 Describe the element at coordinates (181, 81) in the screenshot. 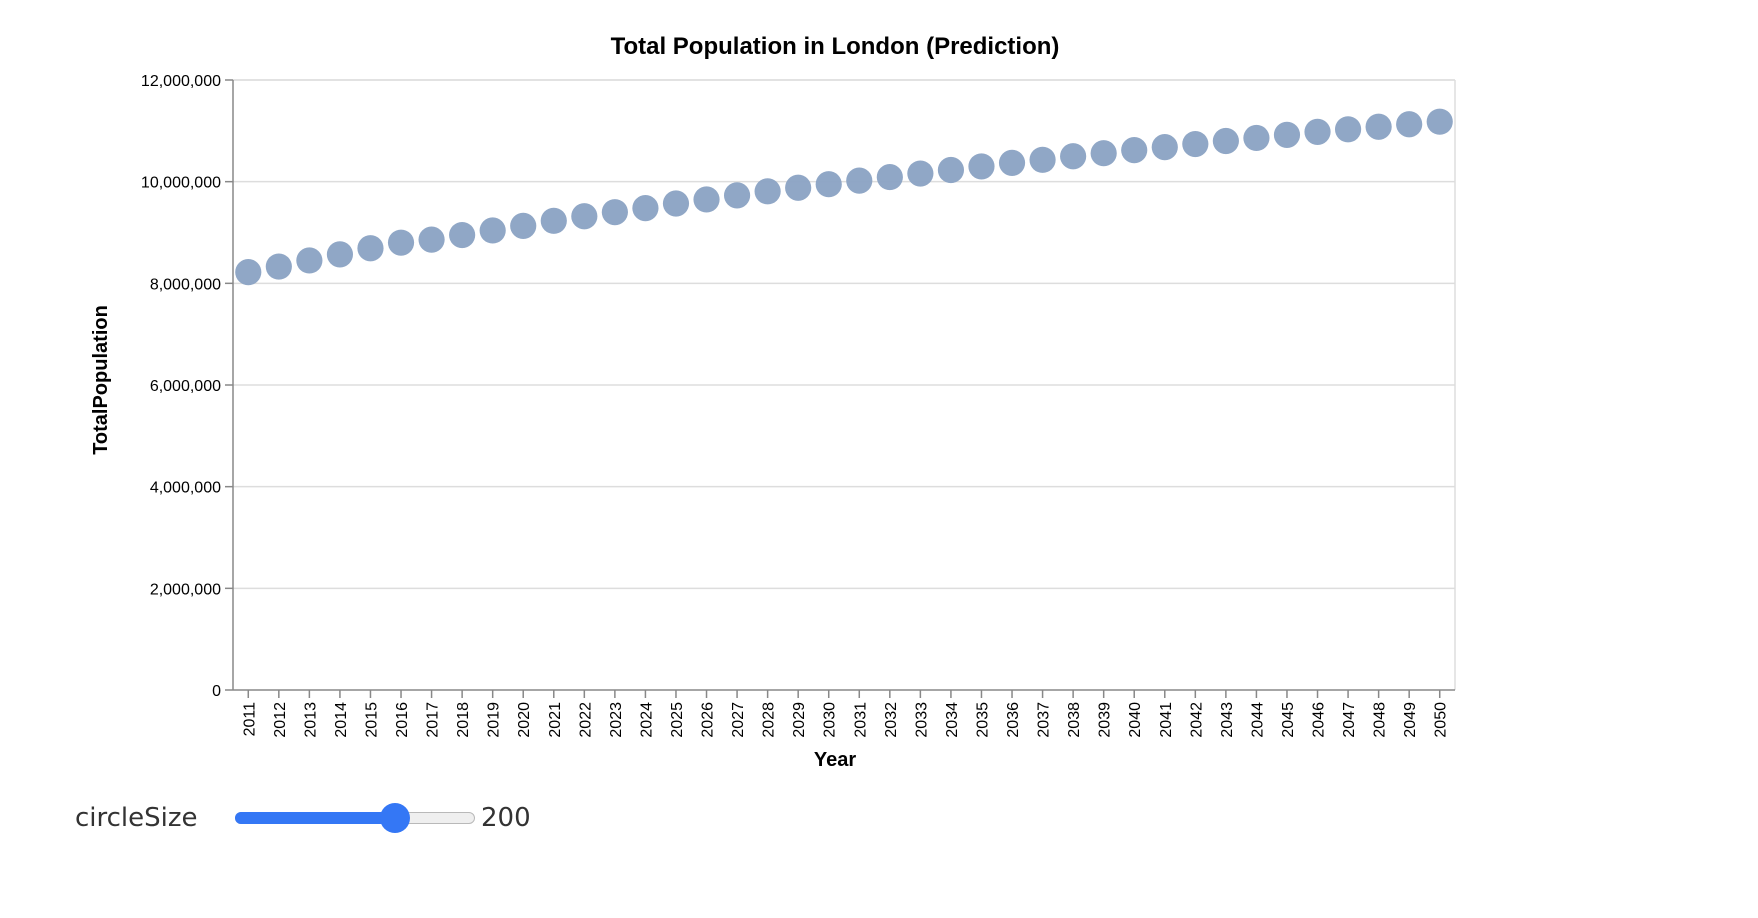

I see `y-tick-label: 12,000,000` at that location.